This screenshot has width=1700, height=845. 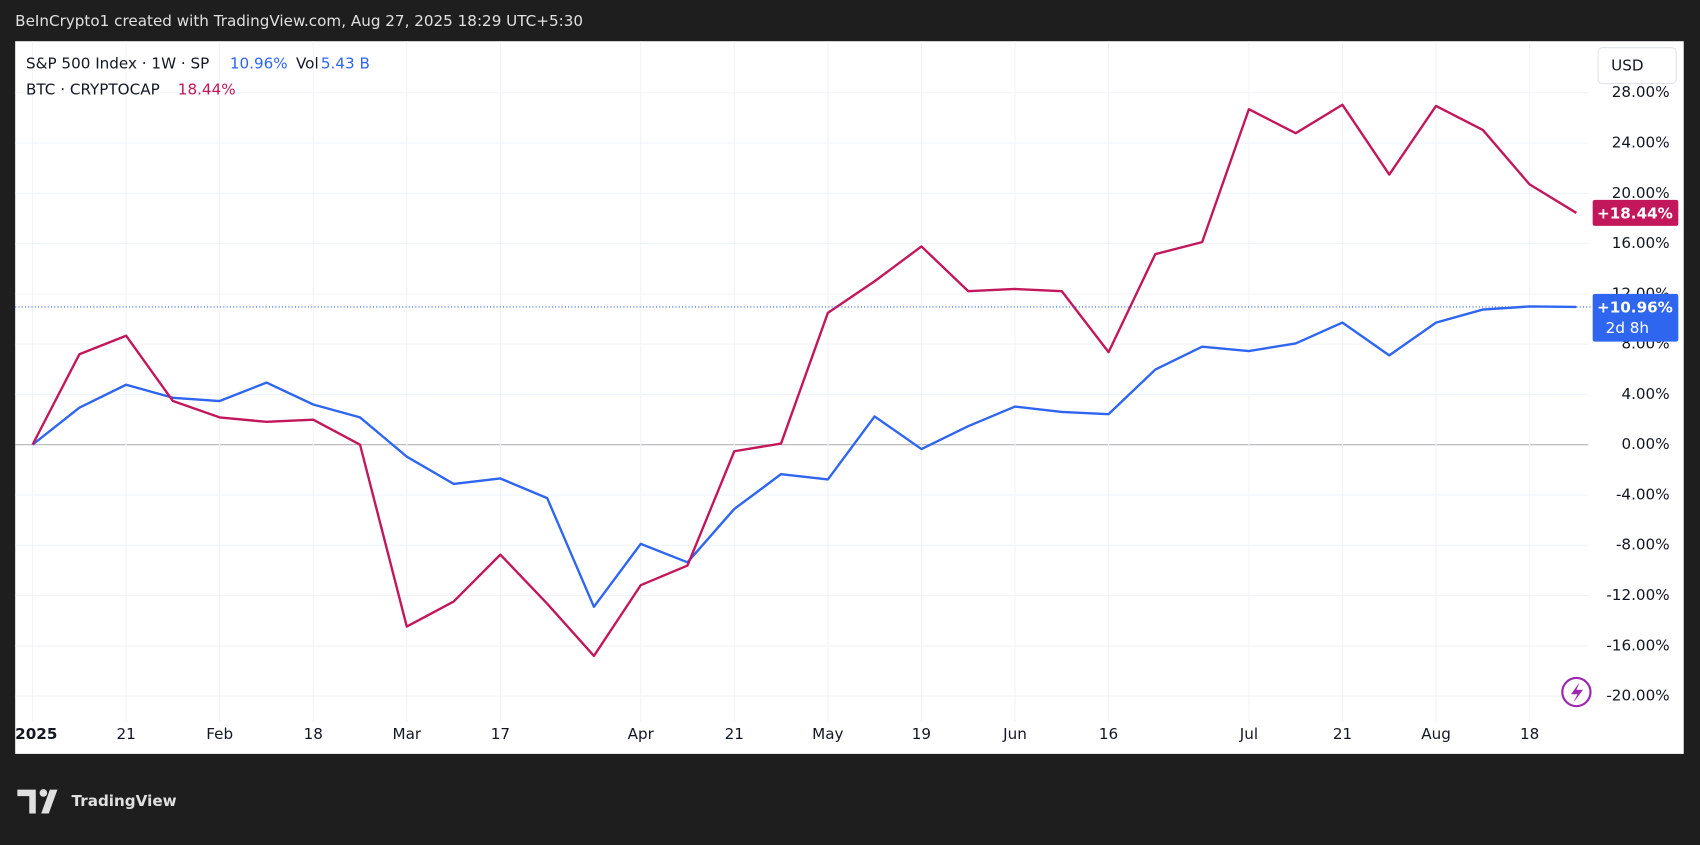 What do you see at coordinates (1645, 444) in the screenshot?
I see `y-tick-label: 0.00%` at bounding box center [1645, 444].